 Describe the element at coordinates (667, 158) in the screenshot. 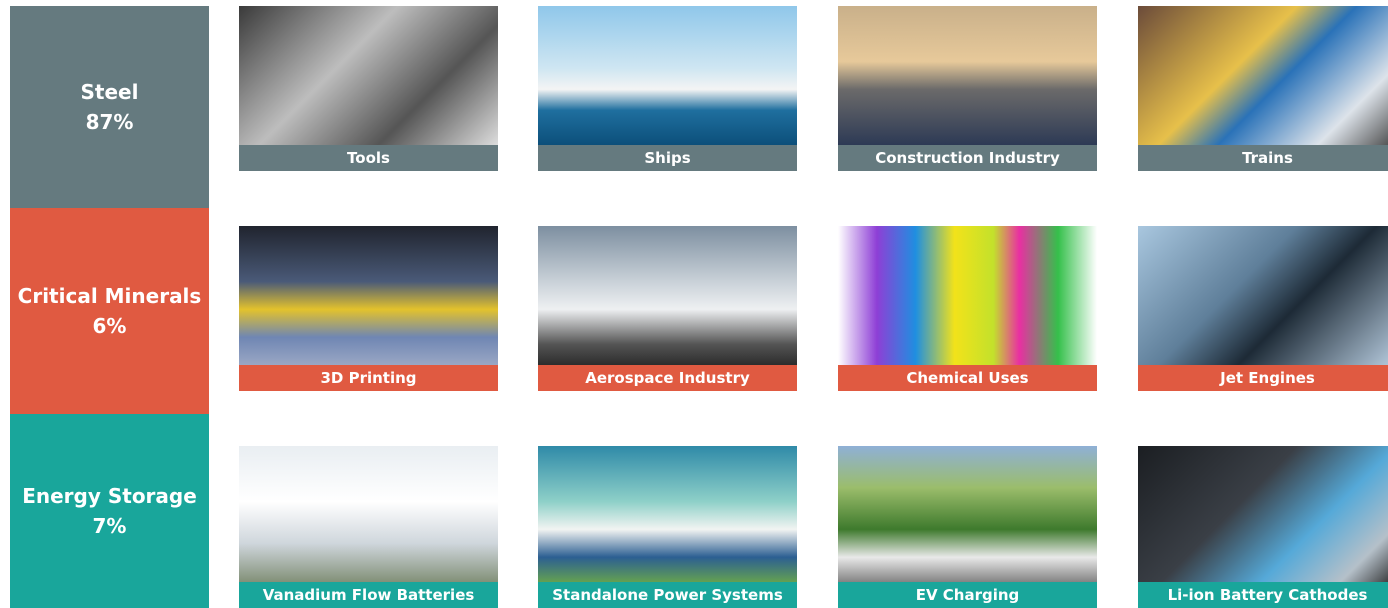

I see `tile-caption: Ships` at that location.